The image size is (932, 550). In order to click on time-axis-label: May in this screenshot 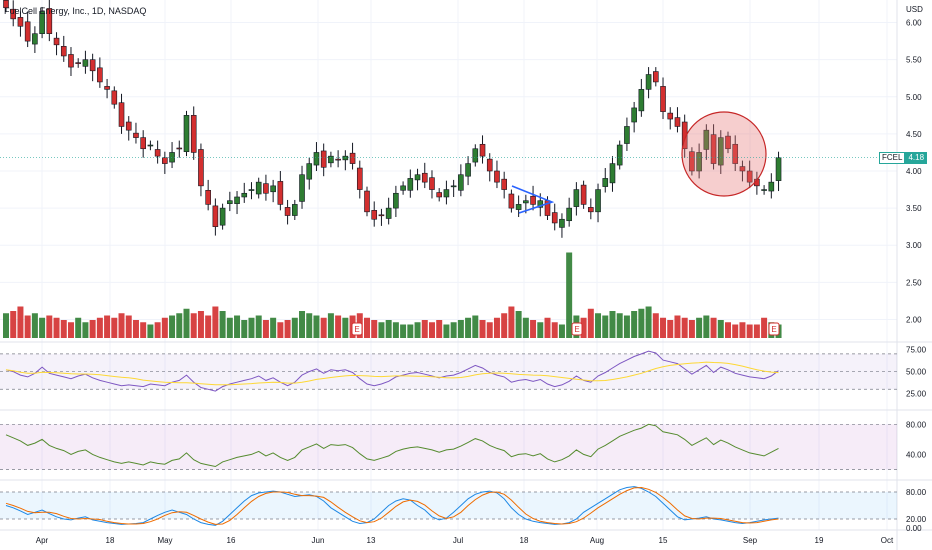, I will do `click(164, 540)`.